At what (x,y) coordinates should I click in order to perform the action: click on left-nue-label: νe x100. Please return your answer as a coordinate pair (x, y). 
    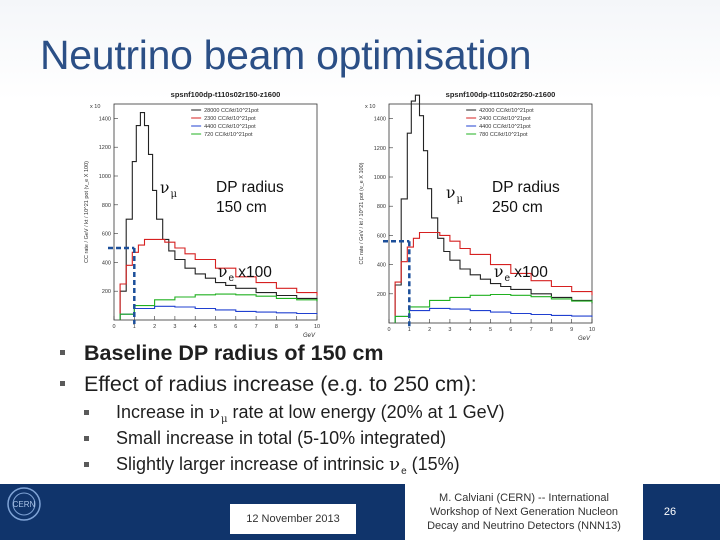
    Looking at the image, I should click on (245, 273).